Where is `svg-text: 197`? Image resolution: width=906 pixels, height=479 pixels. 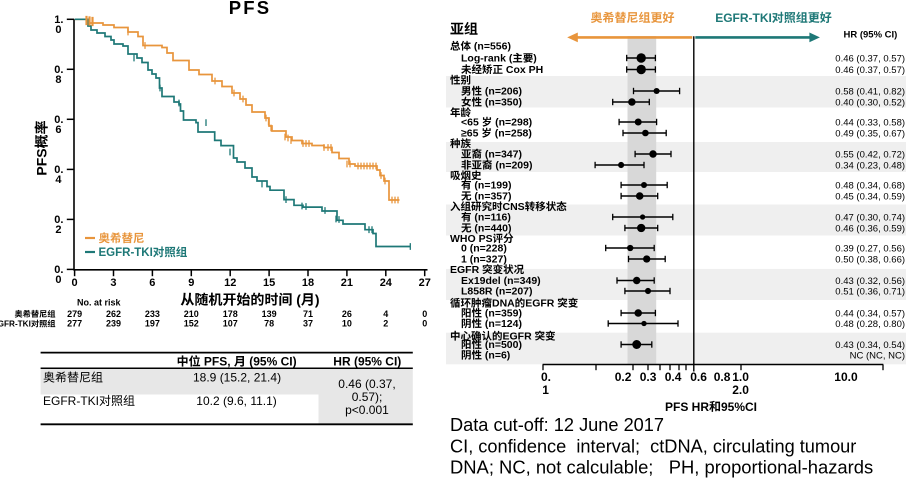
svg-text: 197 is located at coordinates (152, 324).